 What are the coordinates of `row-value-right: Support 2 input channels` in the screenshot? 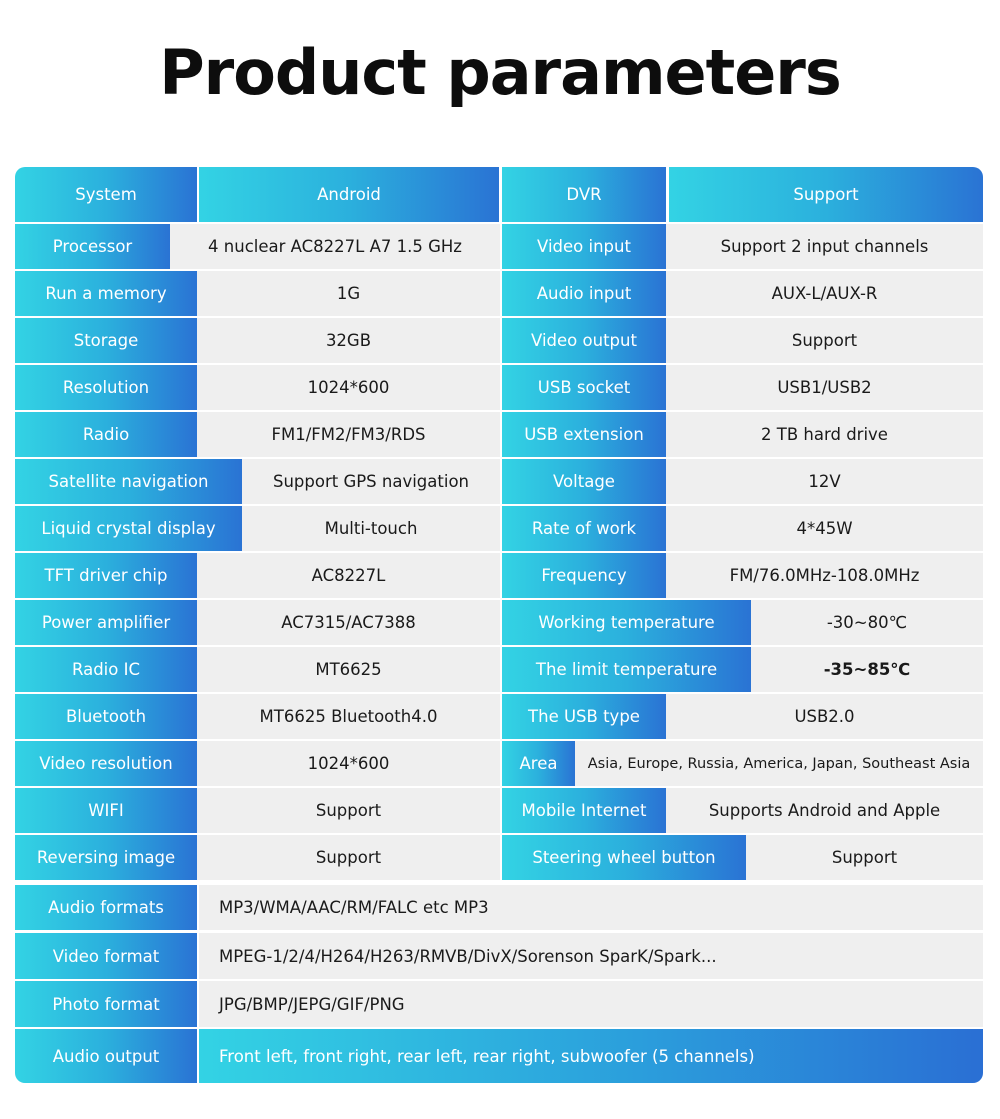 It's located at (824, 246).